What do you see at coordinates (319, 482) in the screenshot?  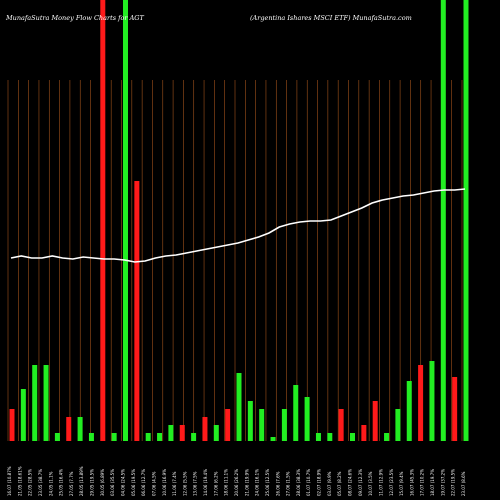 I see `x-tick-label: 02.07 (18.9%` at bounding box center [319, 482].